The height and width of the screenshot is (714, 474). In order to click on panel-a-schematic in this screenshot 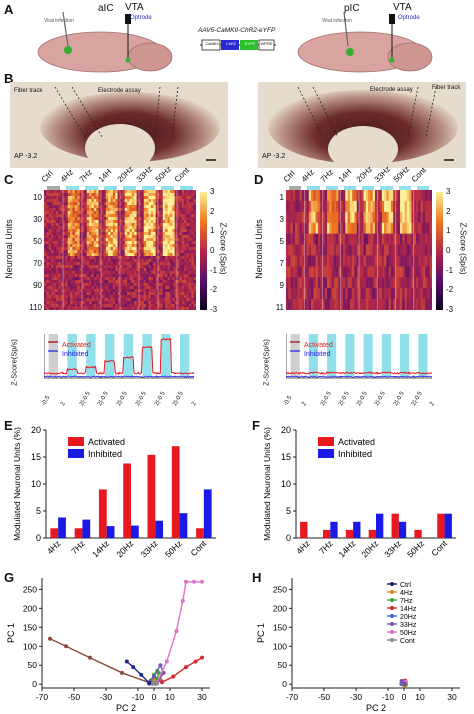, I will do `click(235, 42)`.